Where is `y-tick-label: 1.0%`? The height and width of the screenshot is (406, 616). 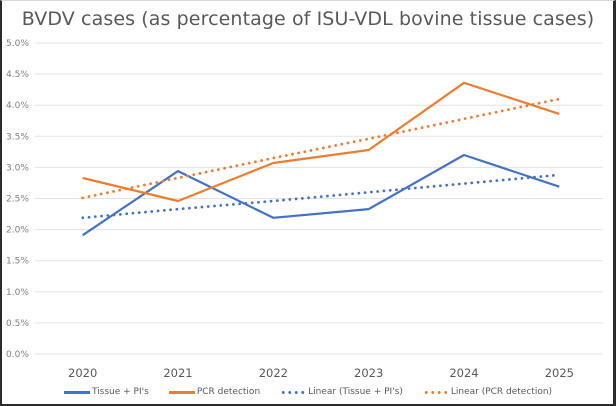
y-tick-label: 1.0% is located at coordinates (17, 293).